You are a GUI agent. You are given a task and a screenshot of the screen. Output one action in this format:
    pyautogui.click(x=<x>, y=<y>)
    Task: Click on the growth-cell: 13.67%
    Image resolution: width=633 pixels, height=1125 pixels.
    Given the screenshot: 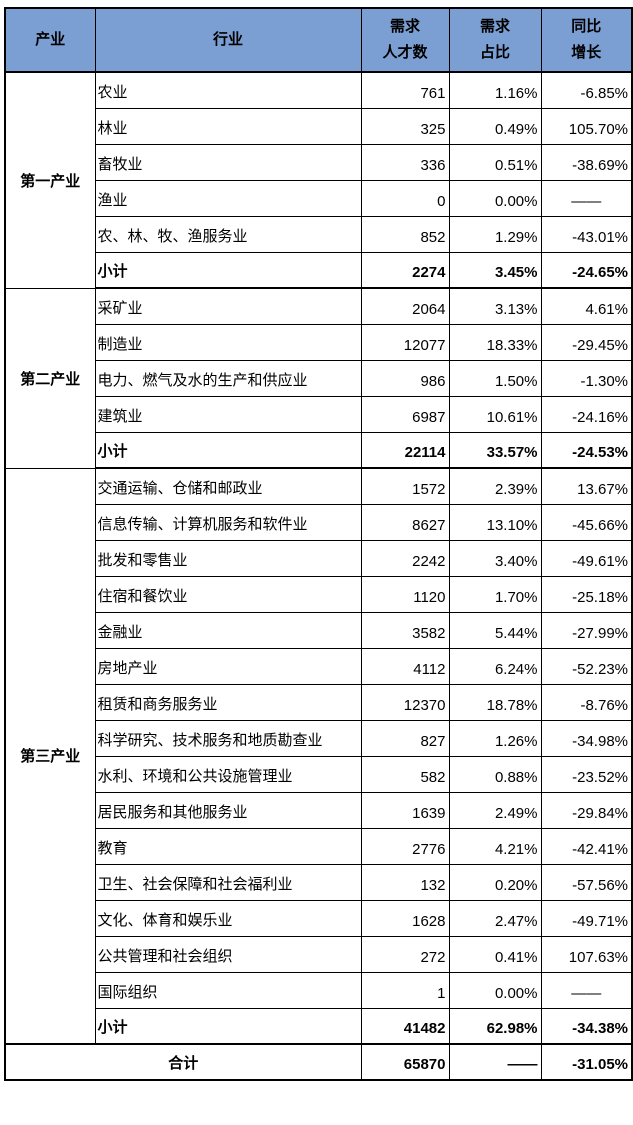 What is the action you would take?
    pyautogui.click(x=586, y=486)
    